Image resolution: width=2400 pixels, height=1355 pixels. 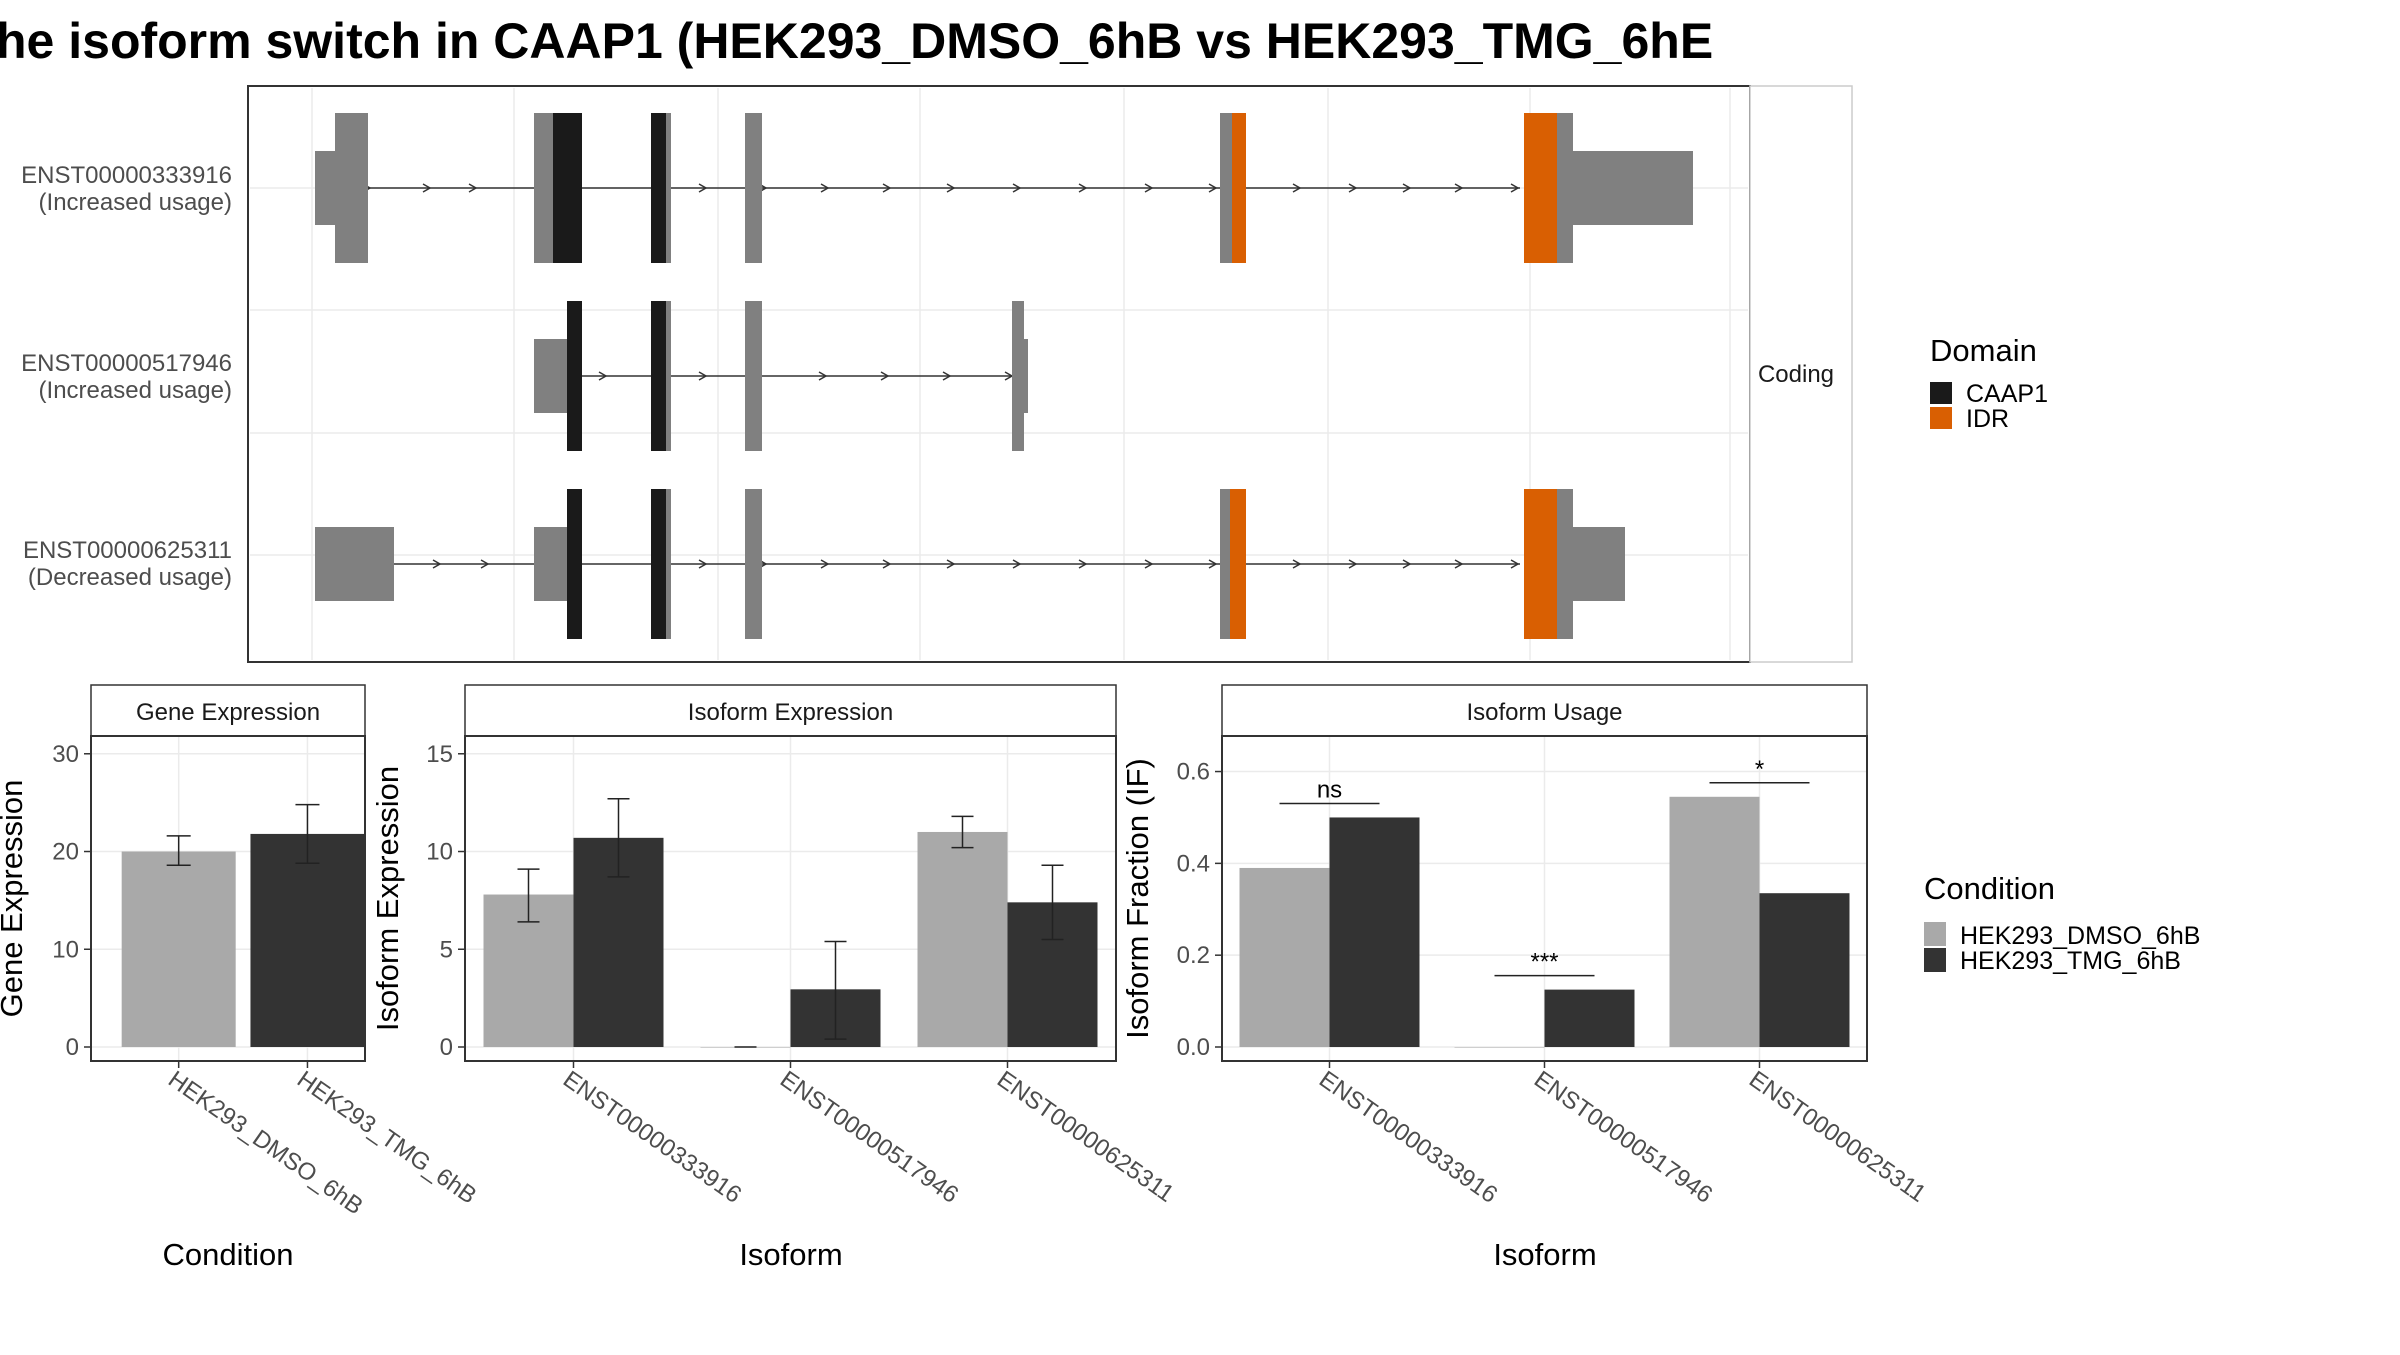 What do you see at coordinates (127, 550) in the screenshot?
I see `transcript-label-3-id: ENST00000625311` at bounding box center [127, 550].